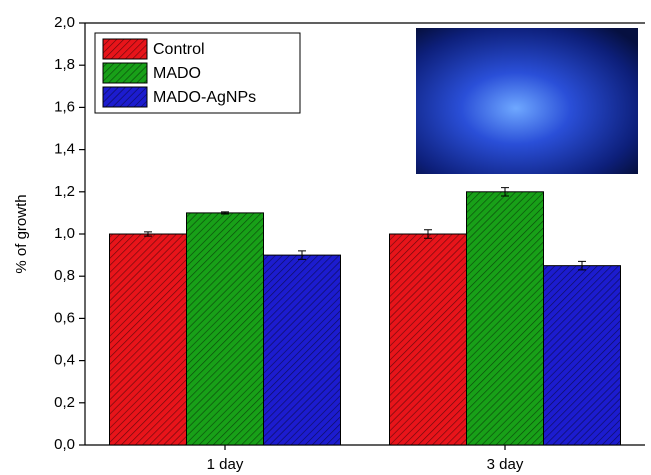  I want to click on y-axis-label: % of growth, so click(21, 233).